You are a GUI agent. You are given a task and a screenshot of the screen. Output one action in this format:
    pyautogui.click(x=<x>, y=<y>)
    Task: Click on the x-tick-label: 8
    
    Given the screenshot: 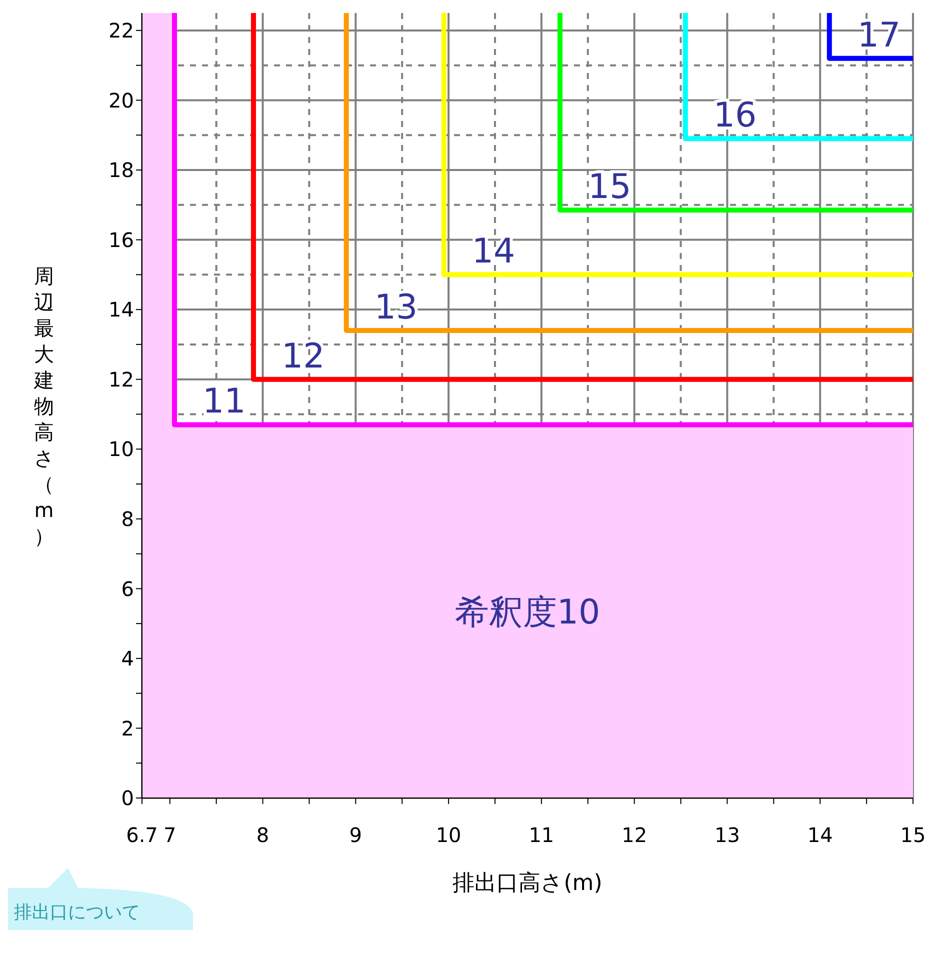 What is the action you would take?
    pyautogui.click(x=263, y=835)
    